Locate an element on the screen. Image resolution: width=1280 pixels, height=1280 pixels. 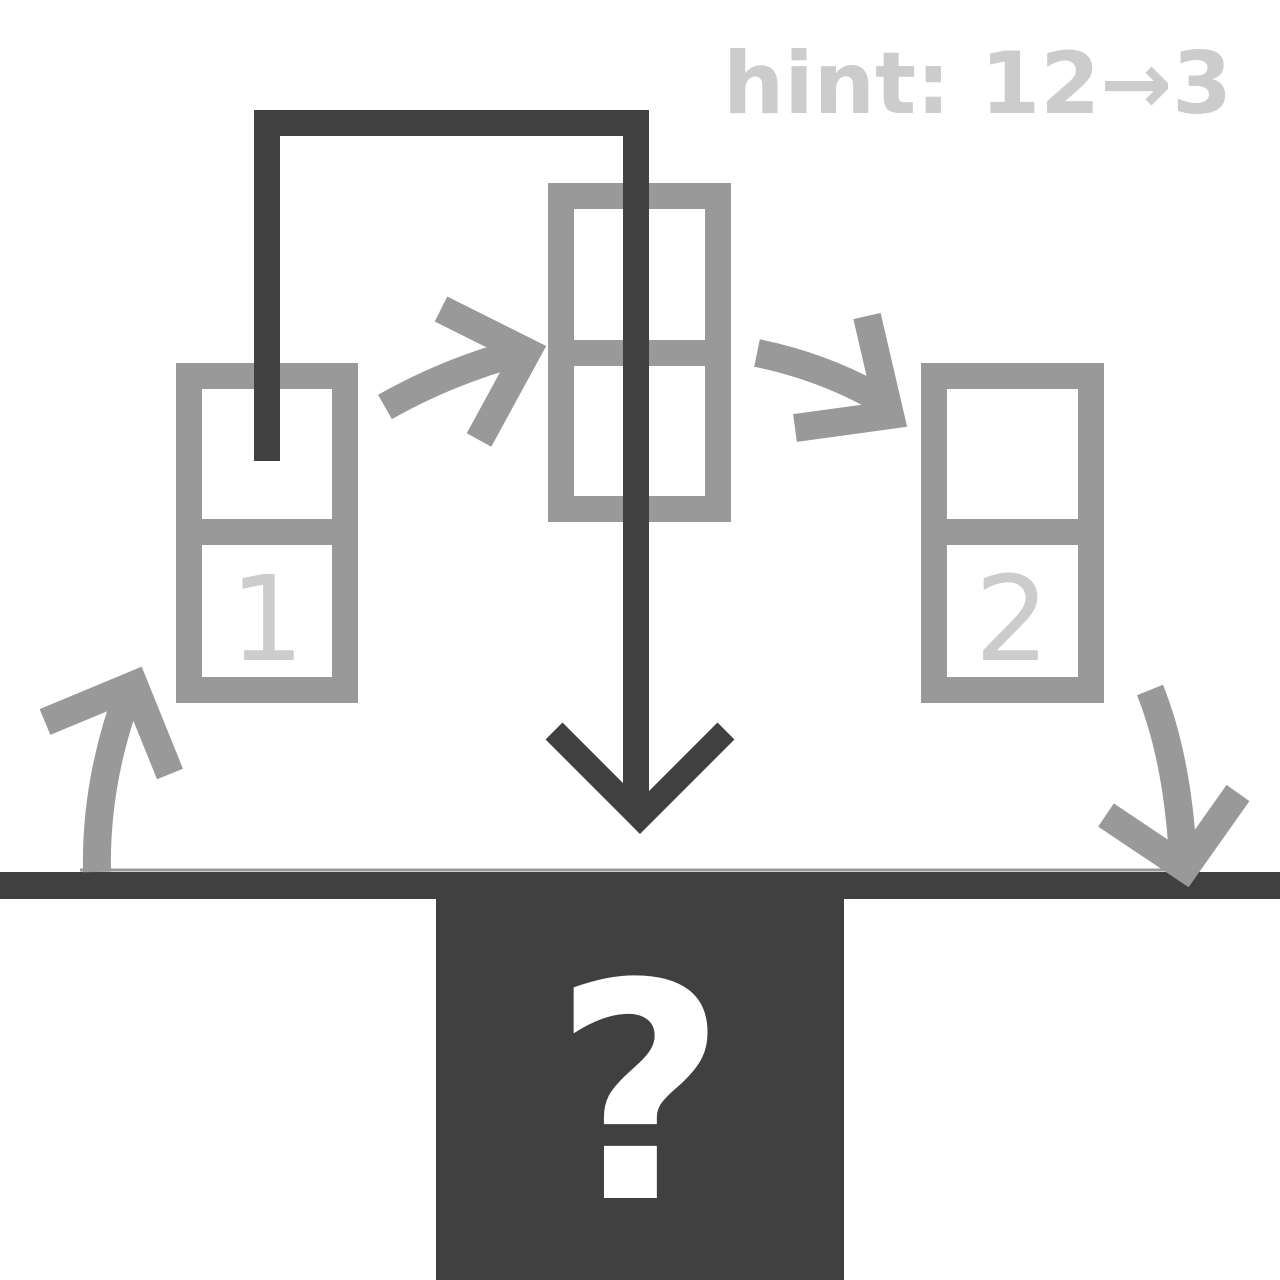
answer-slot: ? is located at coordinates (640, 1080).